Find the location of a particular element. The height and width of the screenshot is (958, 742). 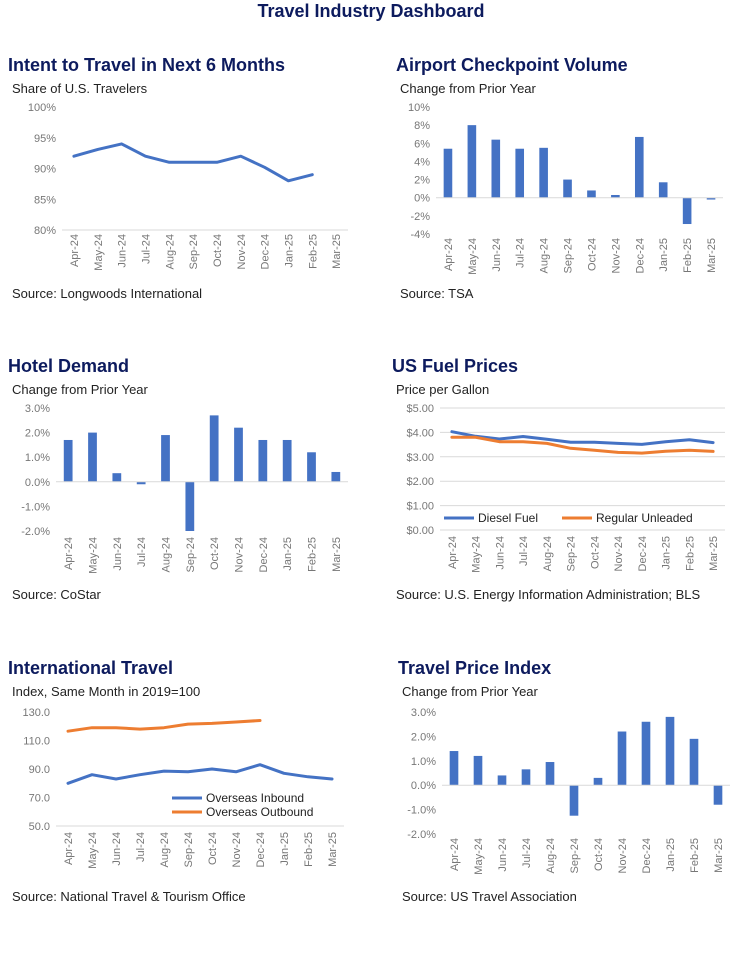

chart-subtitle: Share of U.S. Travelers is located at coordinates (80, 88).